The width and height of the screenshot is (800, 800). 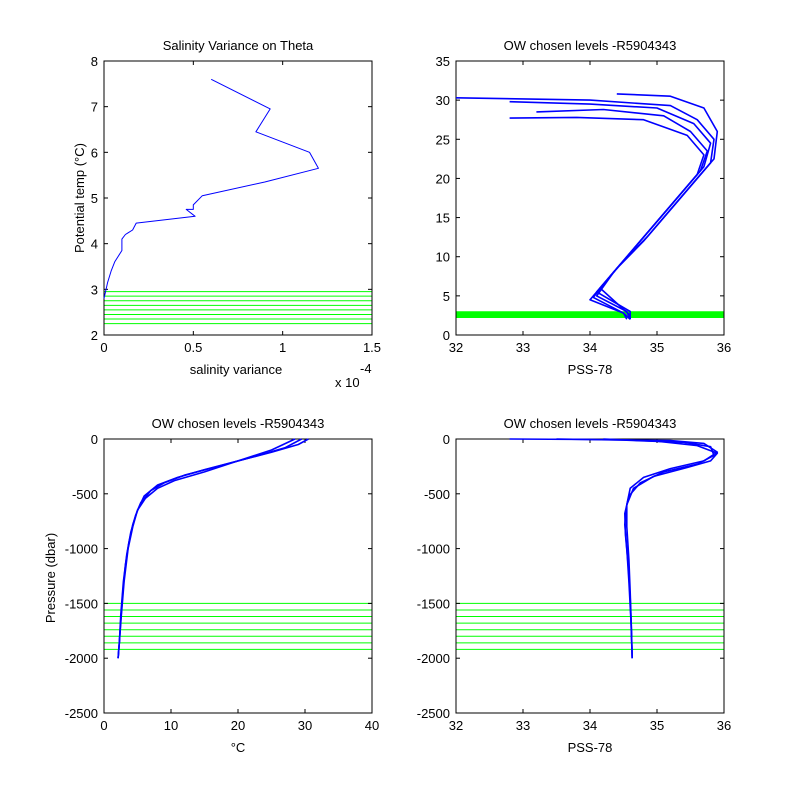 What do you see at coordinates (305, 725) in the screenshot?
I see `x-tick-label: 30` at bounding box center [305, 725].